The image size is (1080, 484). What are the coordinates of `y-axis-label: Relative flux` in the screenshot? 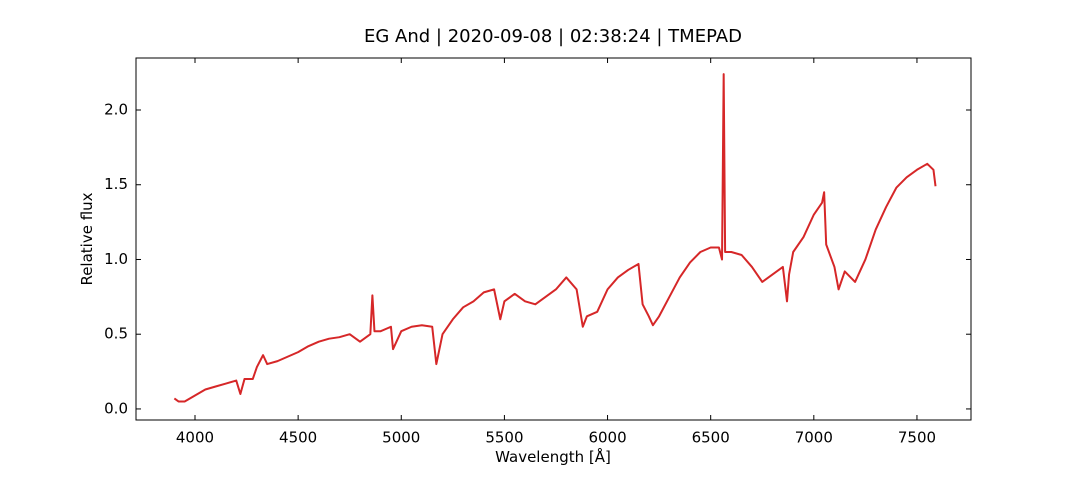 It's located at (87, 238).